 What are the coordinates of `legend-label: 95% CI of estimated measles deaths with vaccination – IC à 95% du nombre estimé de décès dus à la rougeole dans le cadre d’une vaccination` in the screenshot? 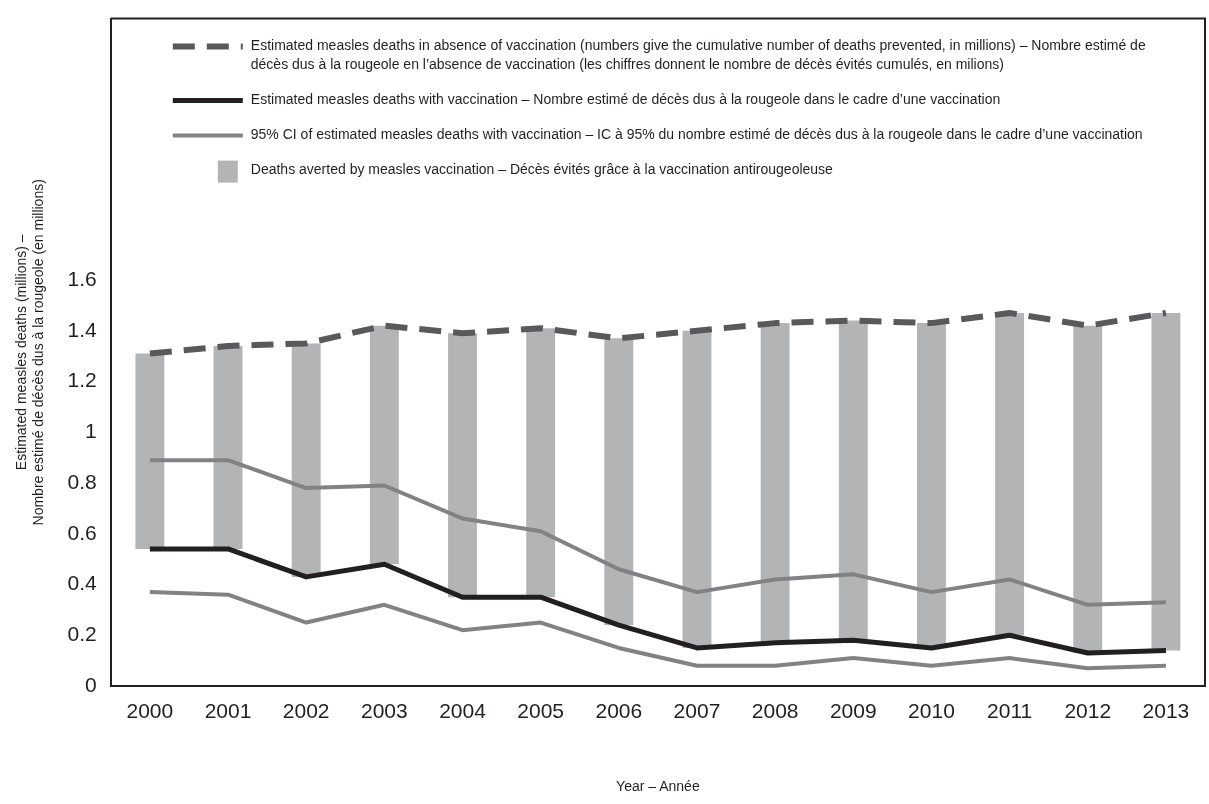 It's located at (696, 134).